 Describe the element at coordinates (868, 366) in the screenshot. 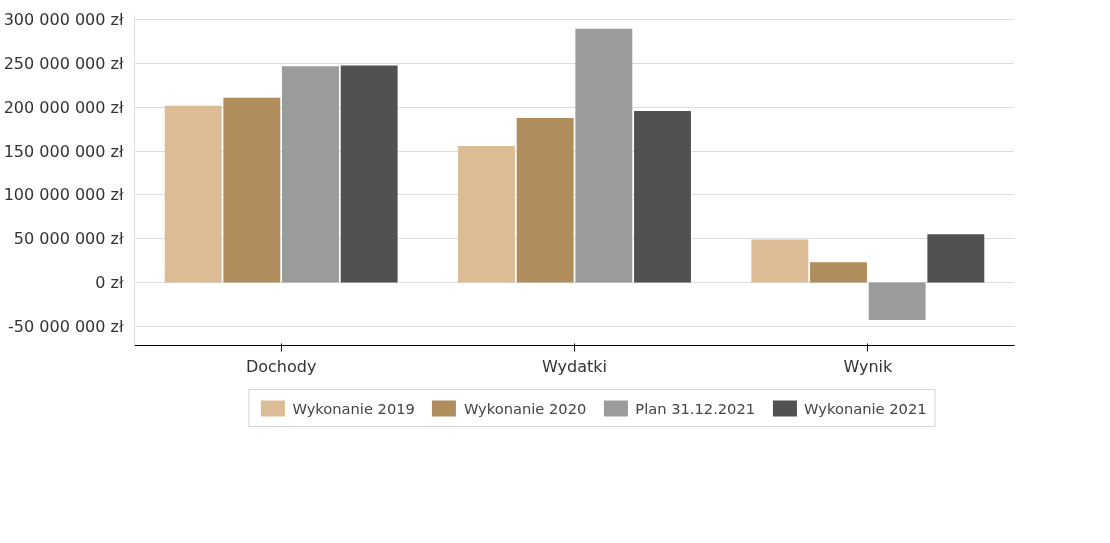

I see `x-tick-label: Wynik` at that location.